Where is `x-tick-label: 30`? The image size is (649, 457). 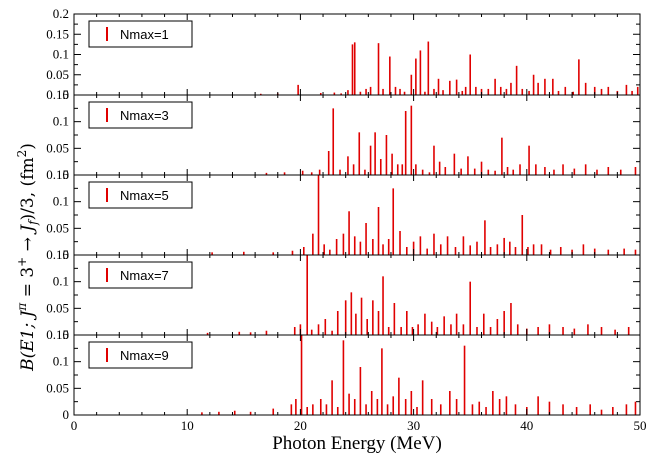
x-tick-label: 30 is located at coordinates (413, 425).